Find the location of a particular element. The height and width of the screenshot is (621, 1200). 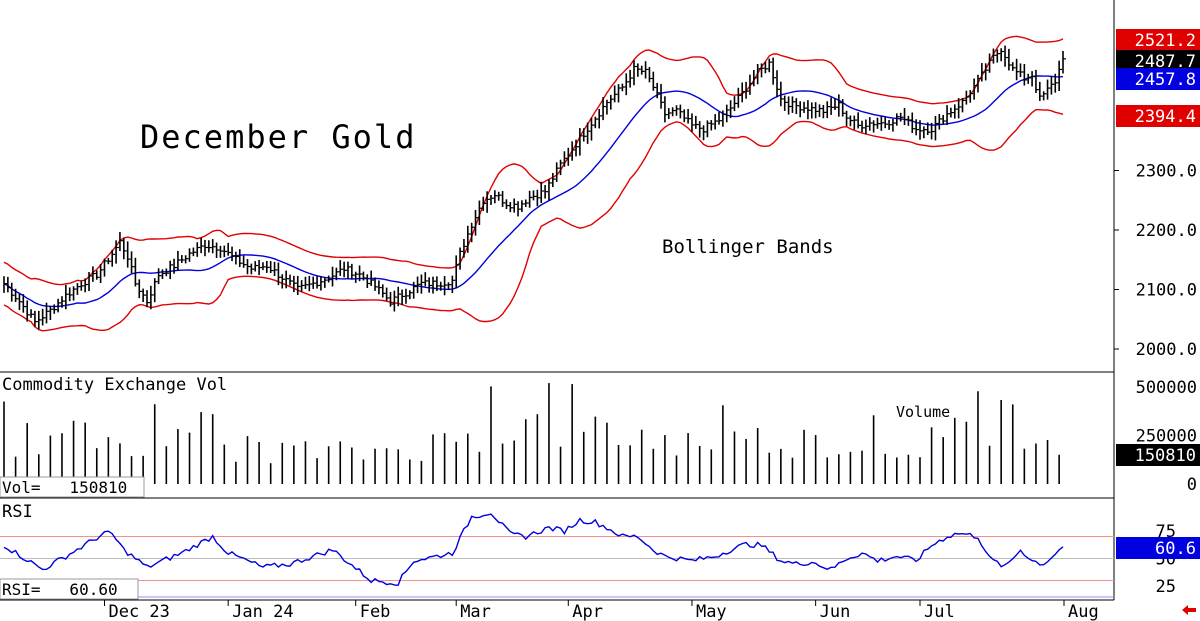

rsi-readout-box is located at coordinates (69, 589).